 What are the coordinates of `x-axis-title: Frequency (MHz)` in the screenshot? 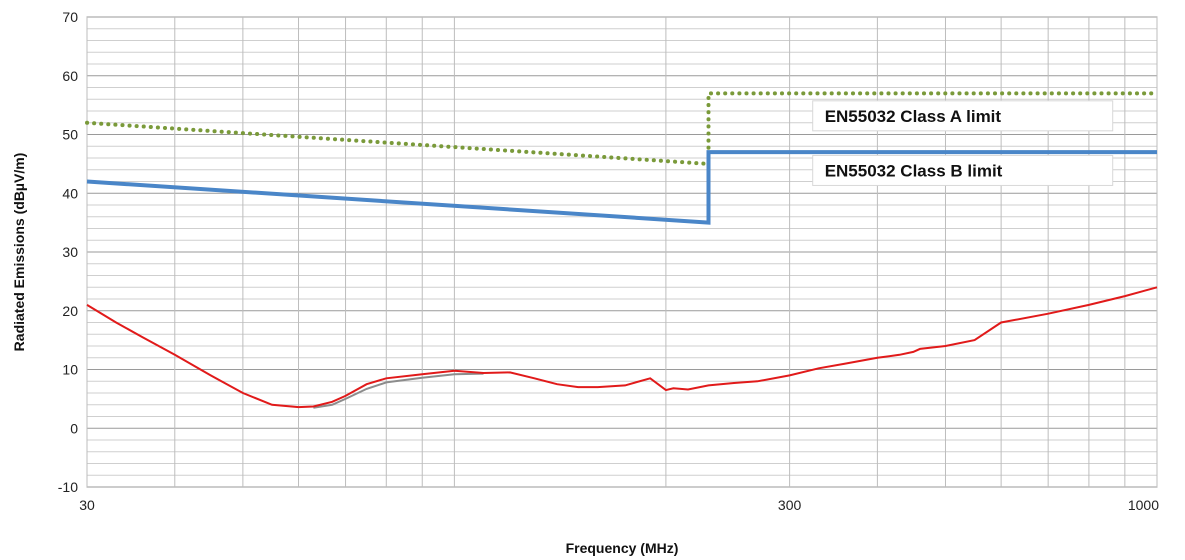 It's located at (622, 548).